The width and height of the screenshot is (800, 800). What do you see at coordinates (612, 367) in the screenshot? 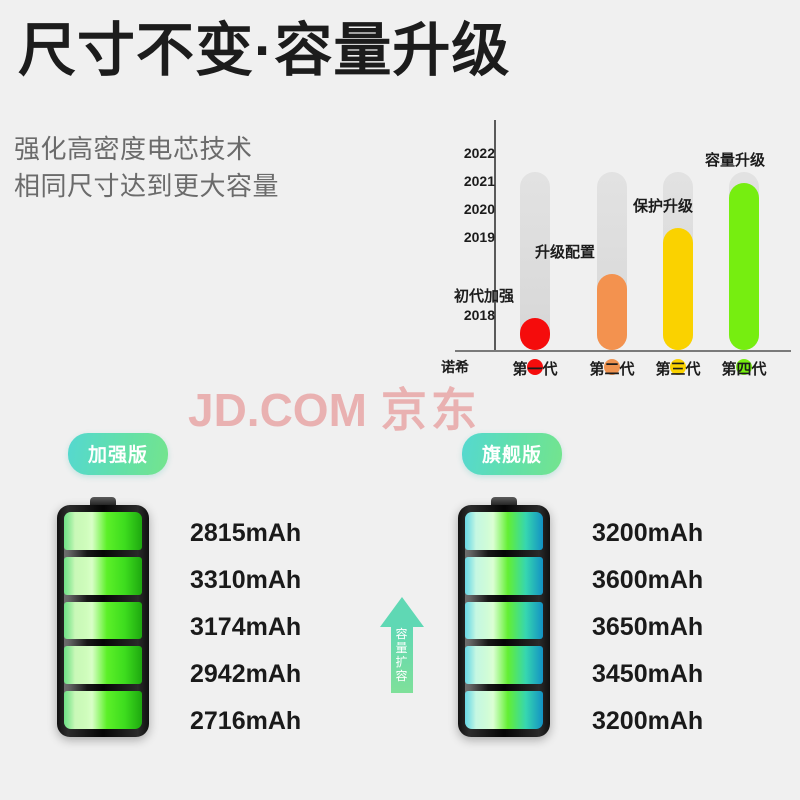
I see `bar-dot-gen2` at bounding box center [612, 367].